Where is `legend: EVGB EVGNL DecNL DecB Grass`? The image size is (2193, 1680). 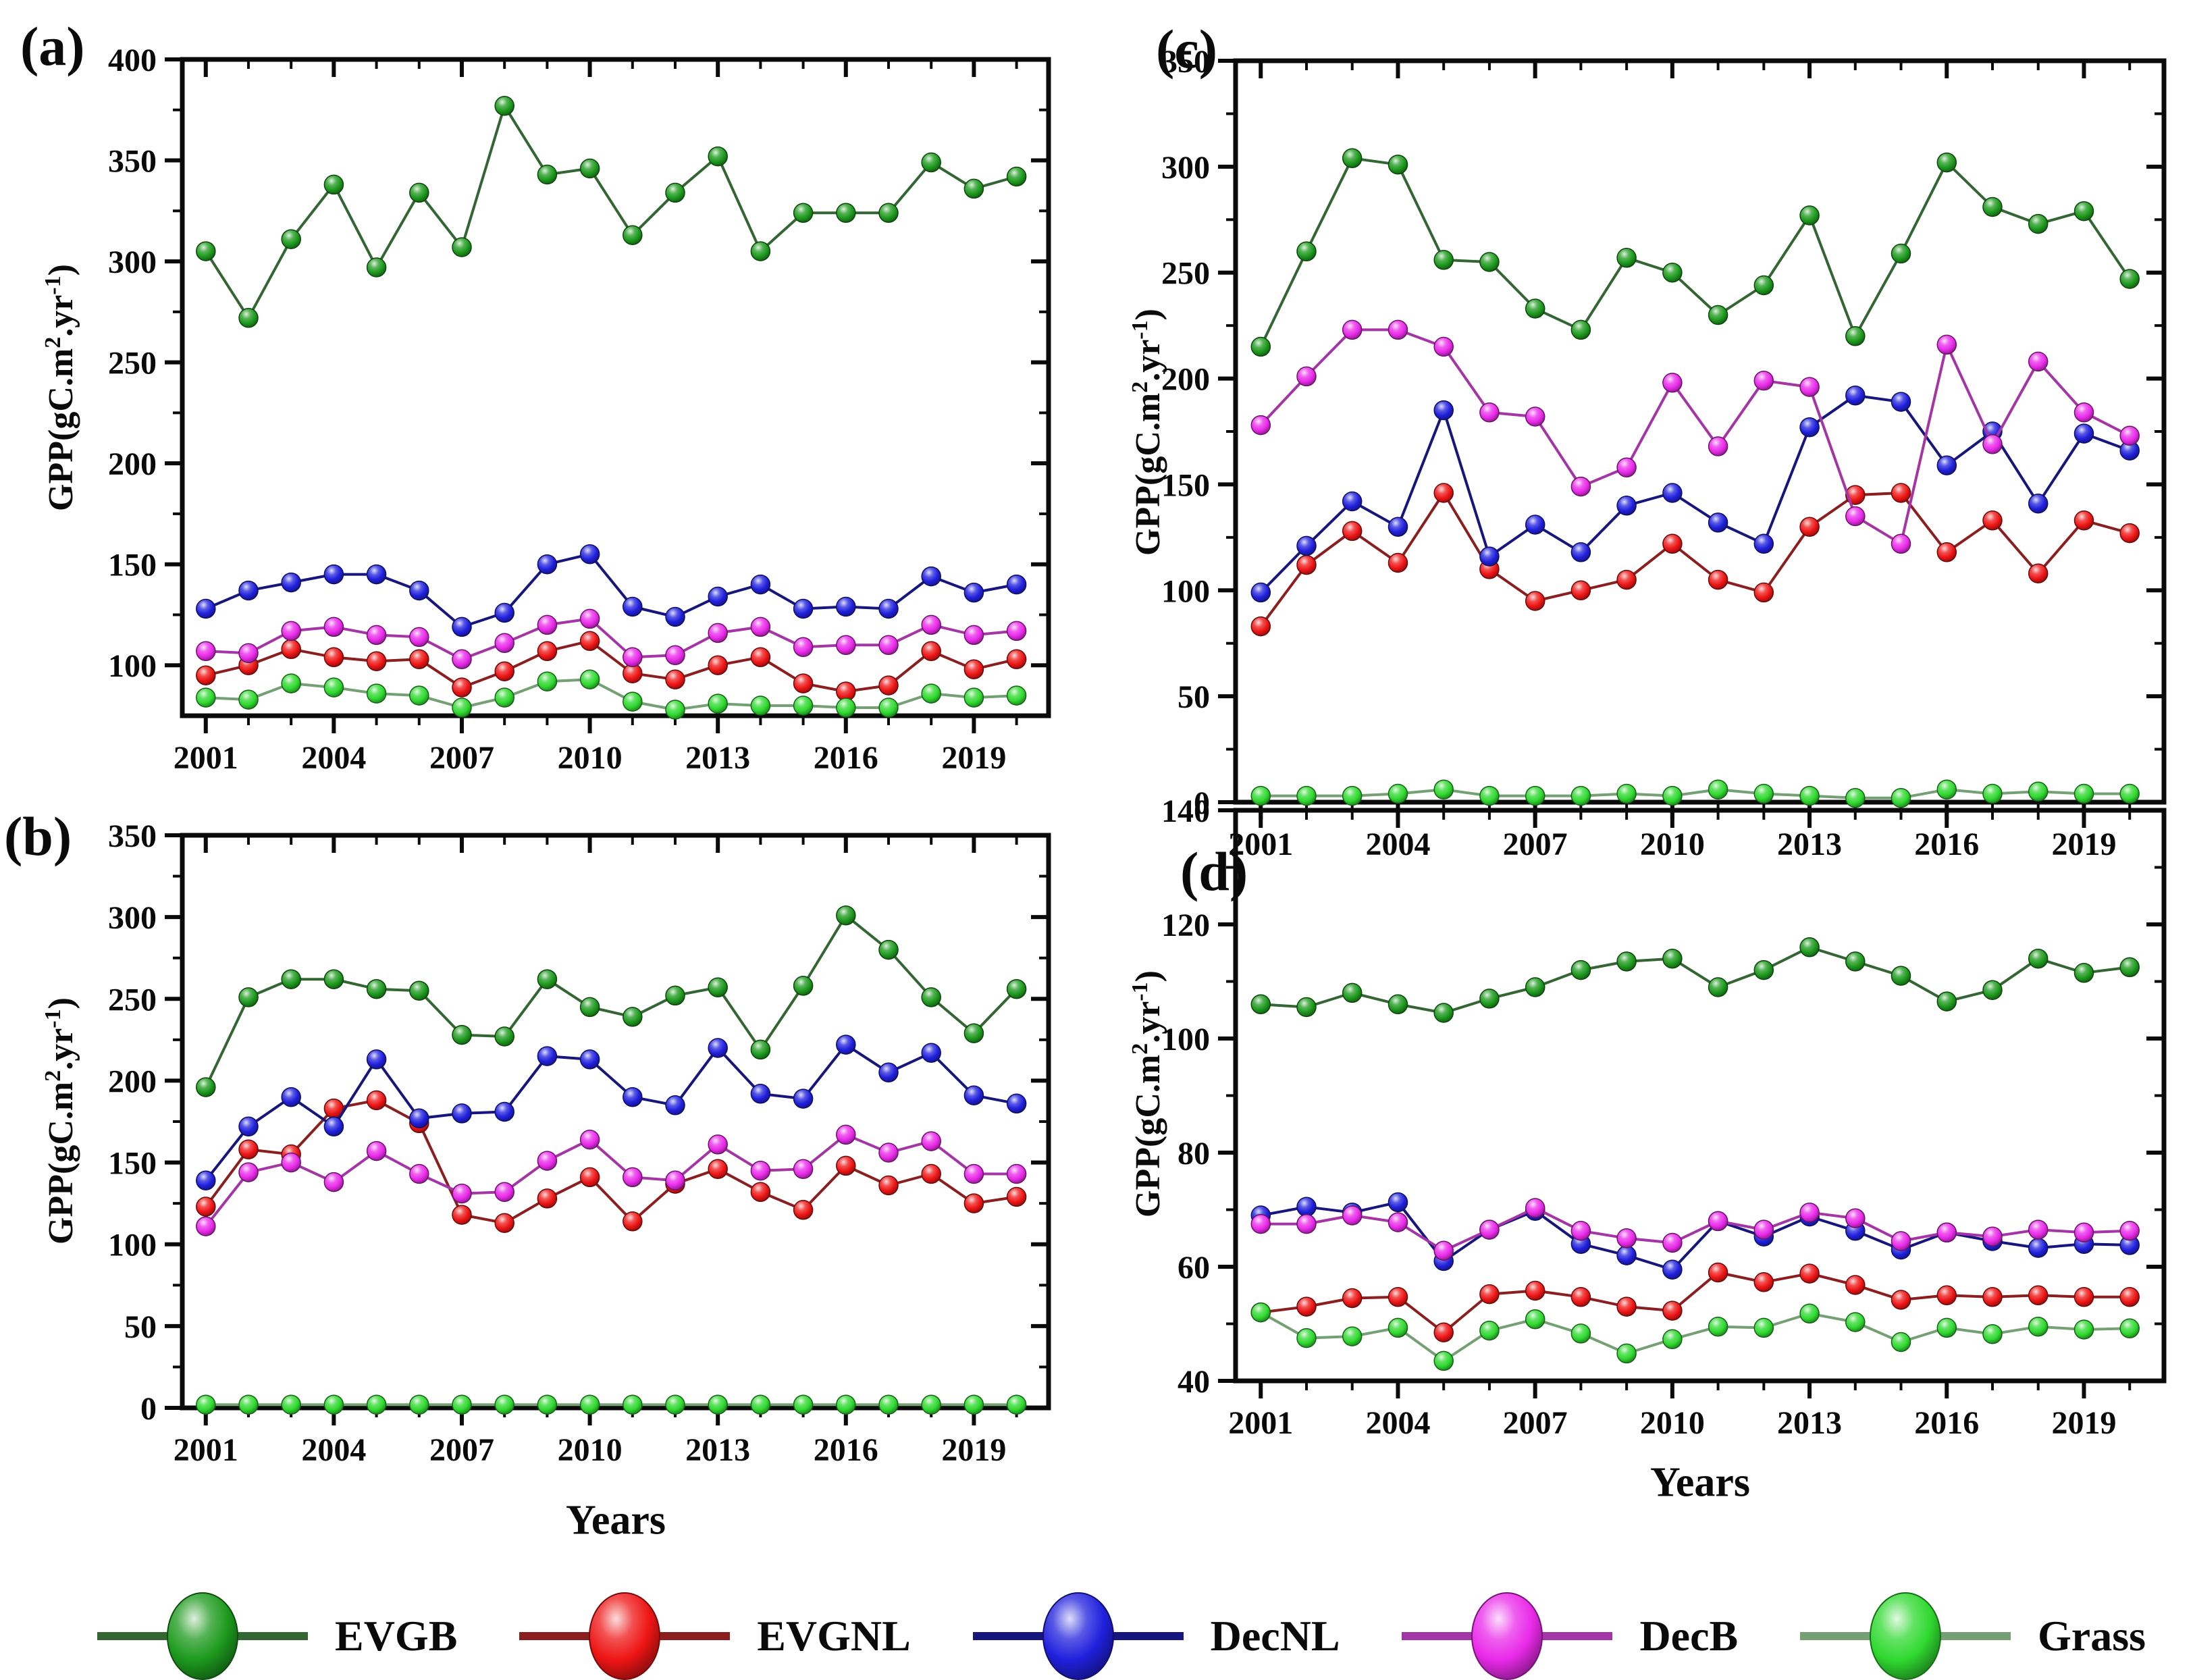 legend: EVGB EVGNL DecNL DecB Grass is located at coordinates (1117, 1632).